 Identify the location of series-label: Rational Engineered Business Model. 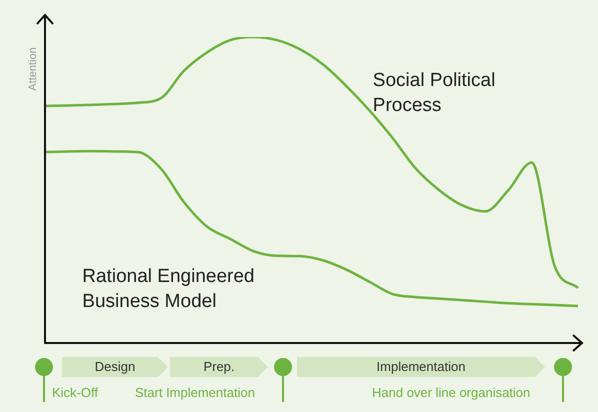
(168, 289).